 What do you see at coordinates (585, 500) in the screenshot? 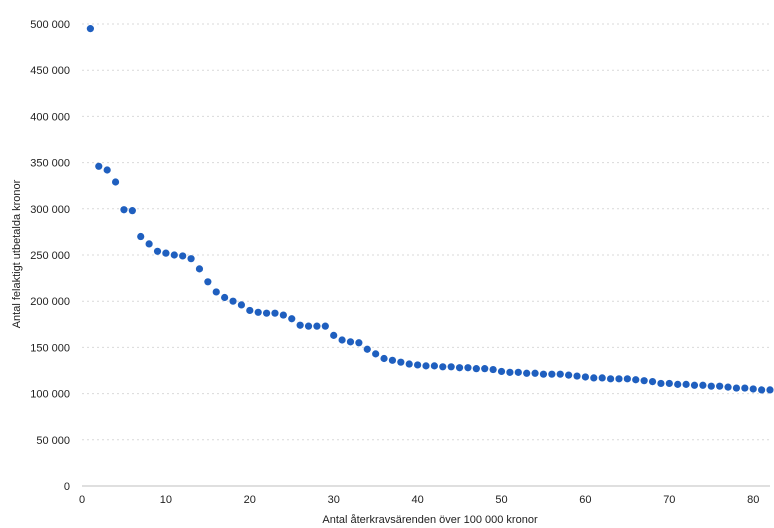
I see `x-tick-label: 60` at bounding box center [585, 500].